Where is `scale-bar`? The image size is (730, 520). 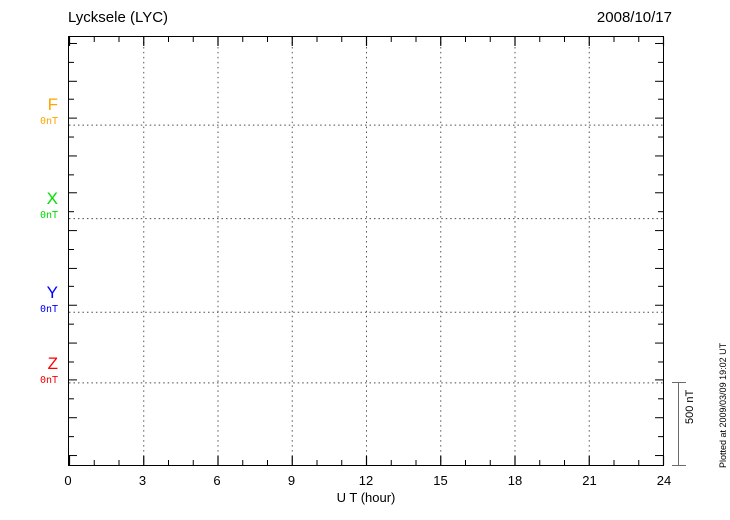
scale-bar is located at coordinates (679, 424).